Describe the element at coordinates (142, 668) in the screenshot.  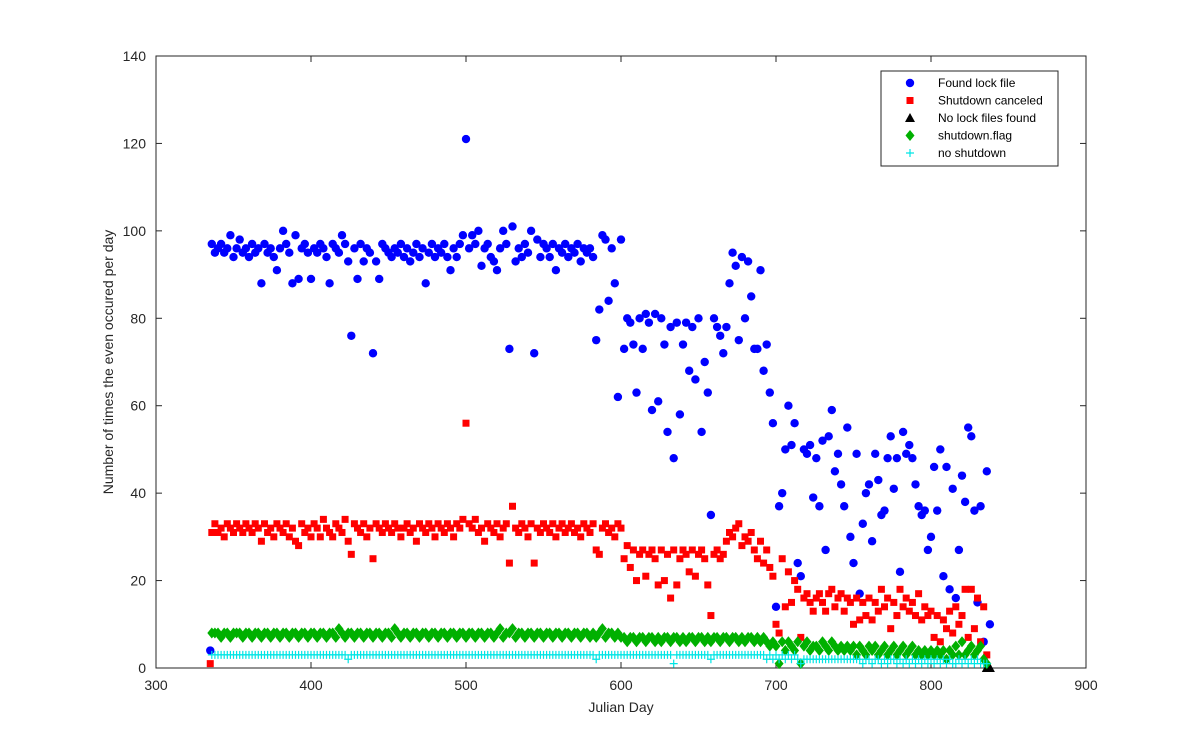
I see `y-tick-label: 0` at that location.